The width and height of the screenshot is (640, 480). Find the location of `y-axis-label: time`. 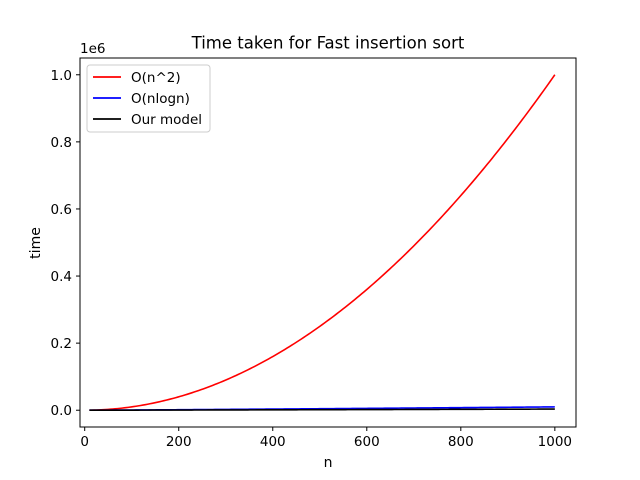

y-axis-label: time is located at coordinates (36, 243).